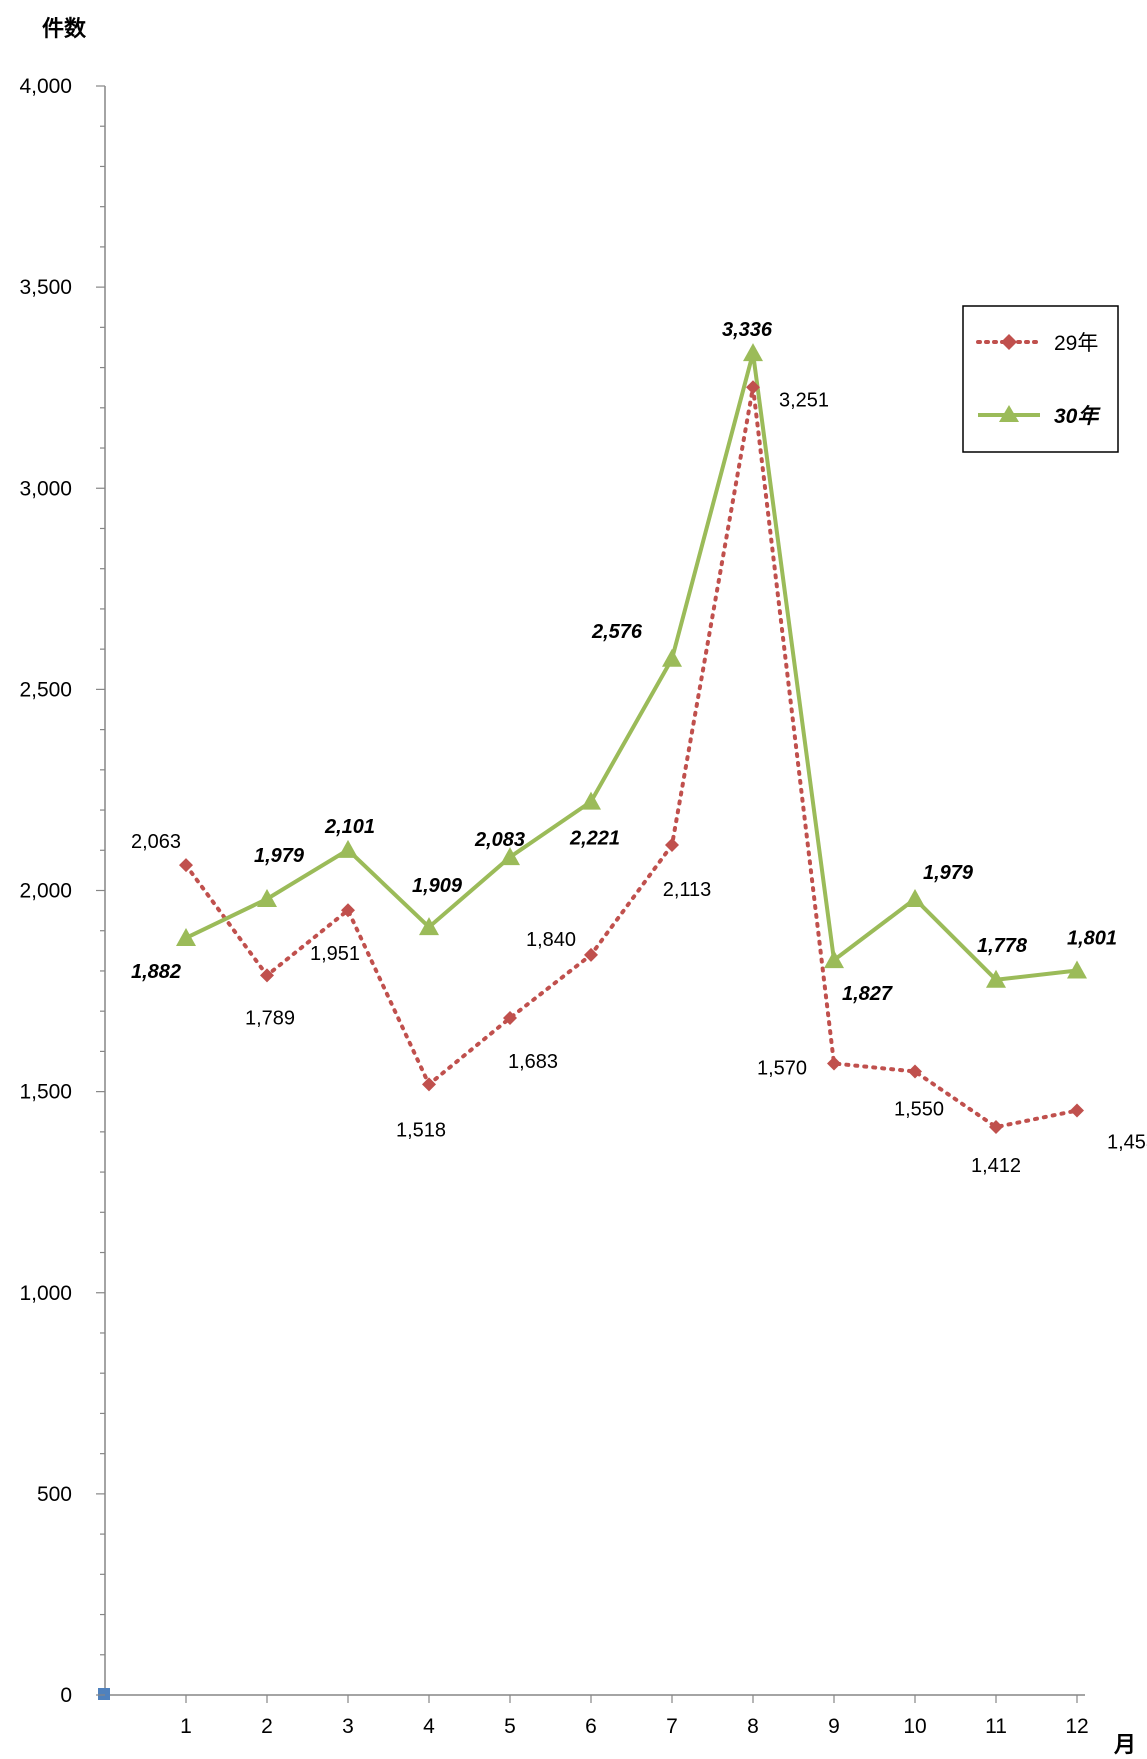 This screenshot has height=1759, width=1147. I want to click on x-tick-label: 5, so click(510, 1726).